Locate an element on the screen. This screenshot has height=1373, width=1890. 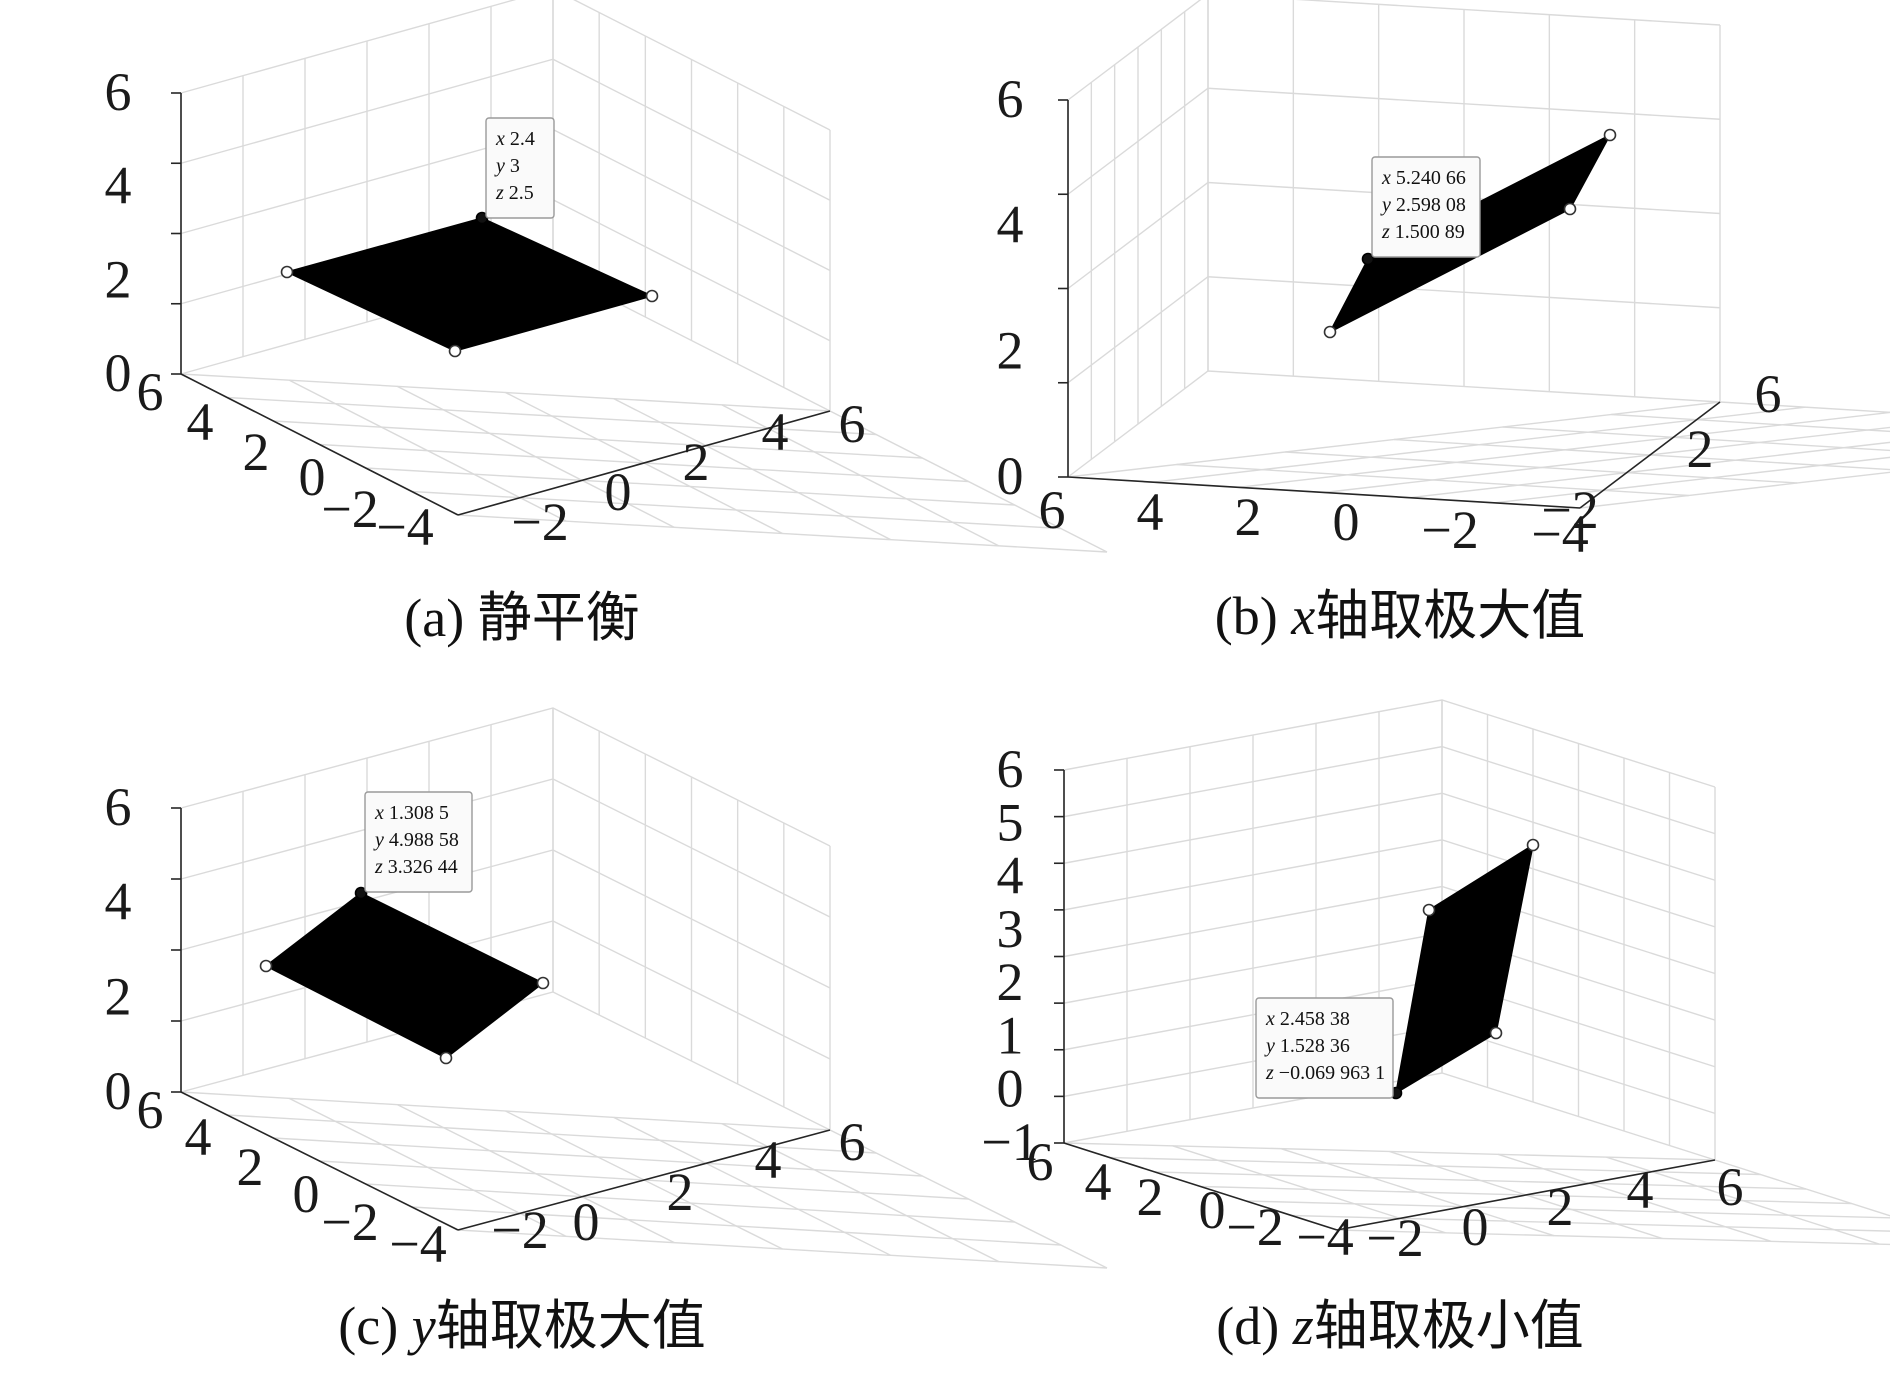
datatip-value: 1.500 89 is located at coordinates (1430, 232).